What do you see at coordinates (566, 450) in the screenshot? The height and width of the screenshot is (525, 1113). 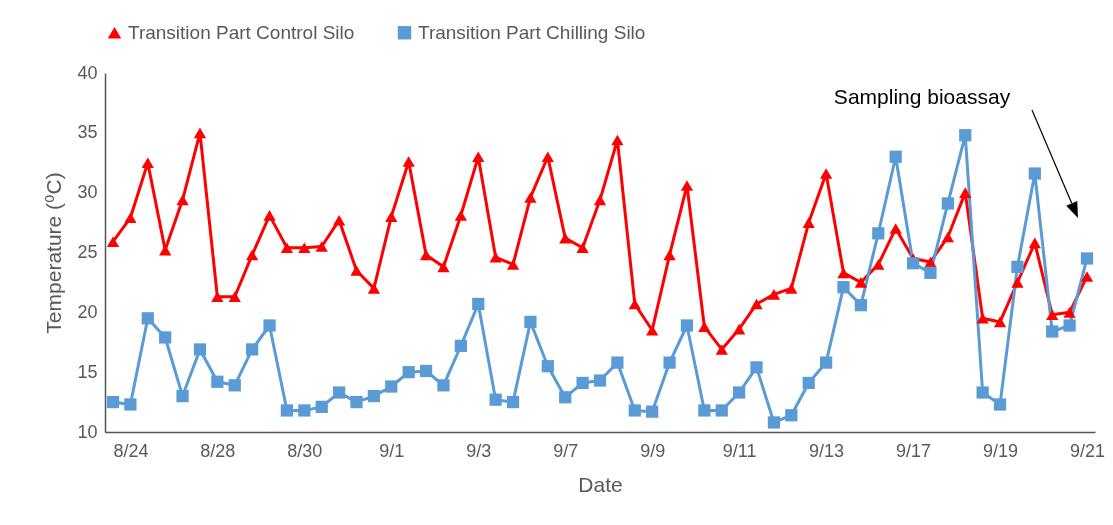 I see `x-tick-label: 9/7` at bounding box center [566, 450].